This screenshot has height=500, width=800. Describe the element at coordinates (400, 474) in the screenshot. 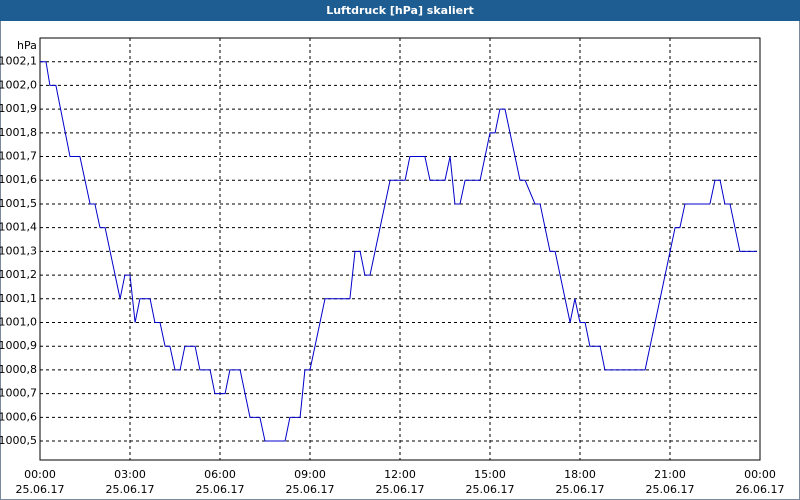

I see `x-tick-label: 12:00` at that location.